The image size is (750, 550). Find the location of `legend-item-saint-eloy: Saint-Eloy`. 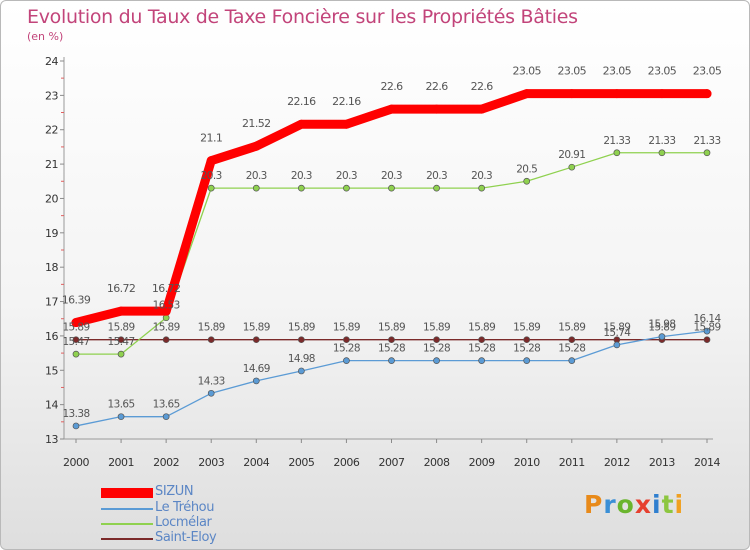

legend-item-saint-eloy: Saint-Eloy is located at coordinates (201, 538).